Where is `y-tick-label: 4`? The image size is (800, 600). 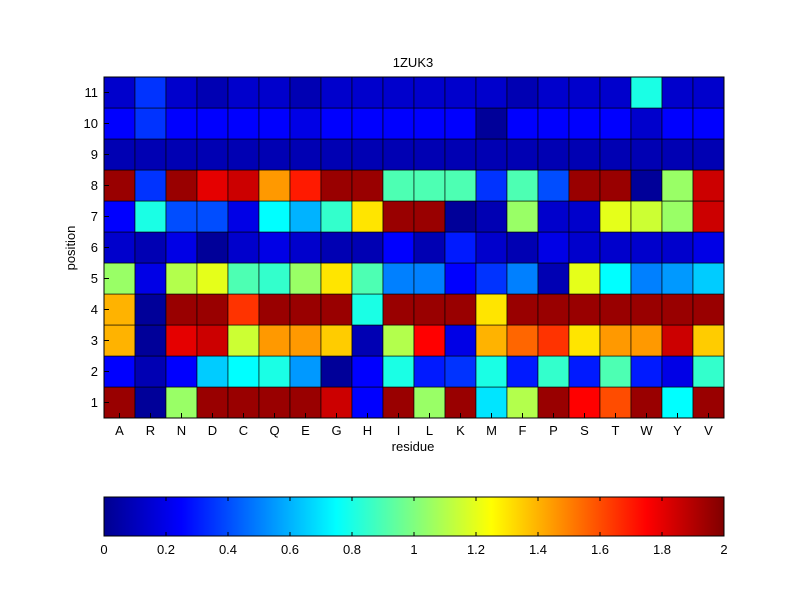
y-tick-label: 4 is located at coordinates (94, 309).